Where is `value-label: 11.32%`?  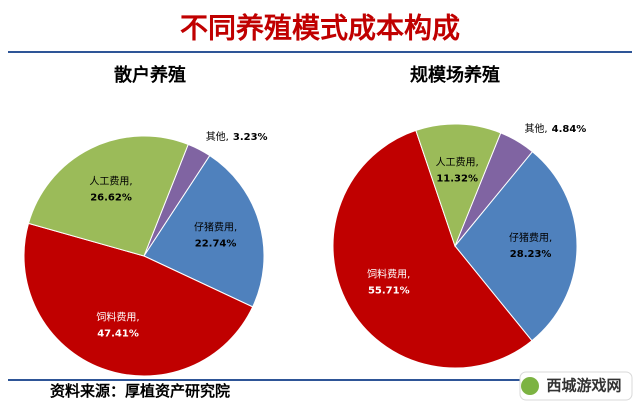 value-label: 11.32% is located at coordinates (457, 178).